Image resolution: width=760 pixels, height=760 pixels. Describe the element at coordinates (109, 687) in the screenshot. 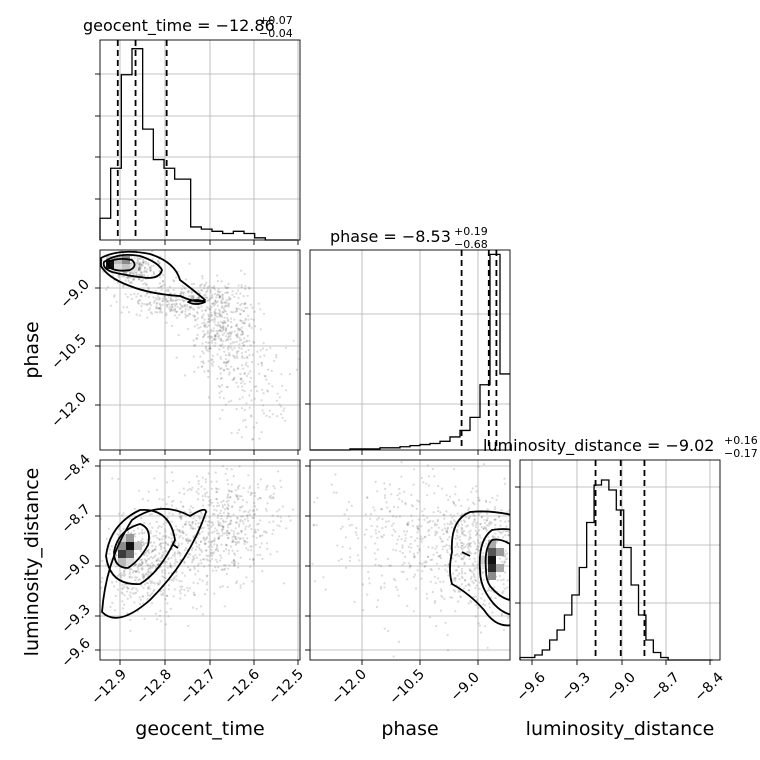

I see `xtick-gt-12.9: −12.9` at that location.